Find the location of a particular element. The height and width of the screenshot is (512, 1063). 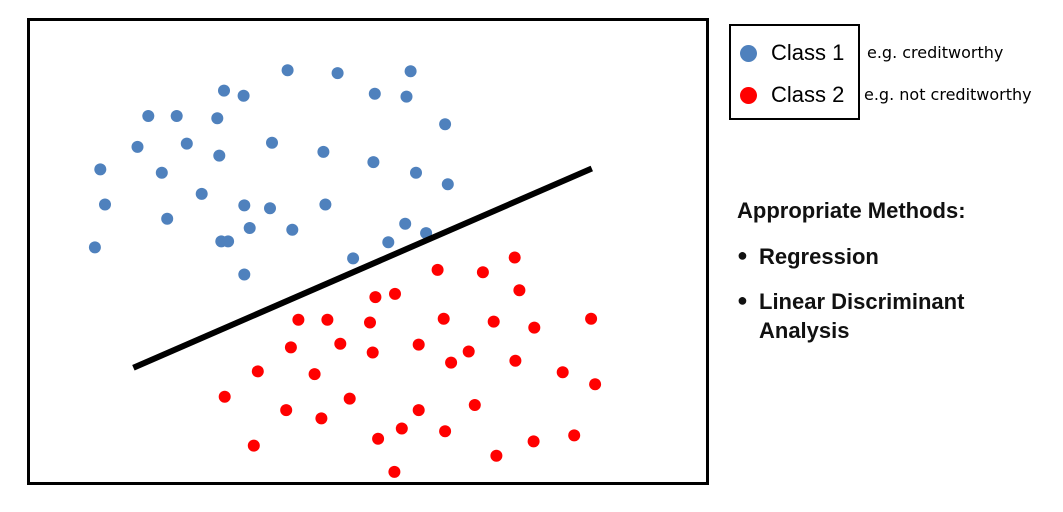

method-item-lda: ● Linear Discriminant Analysis is located at coordinates (888, 316).